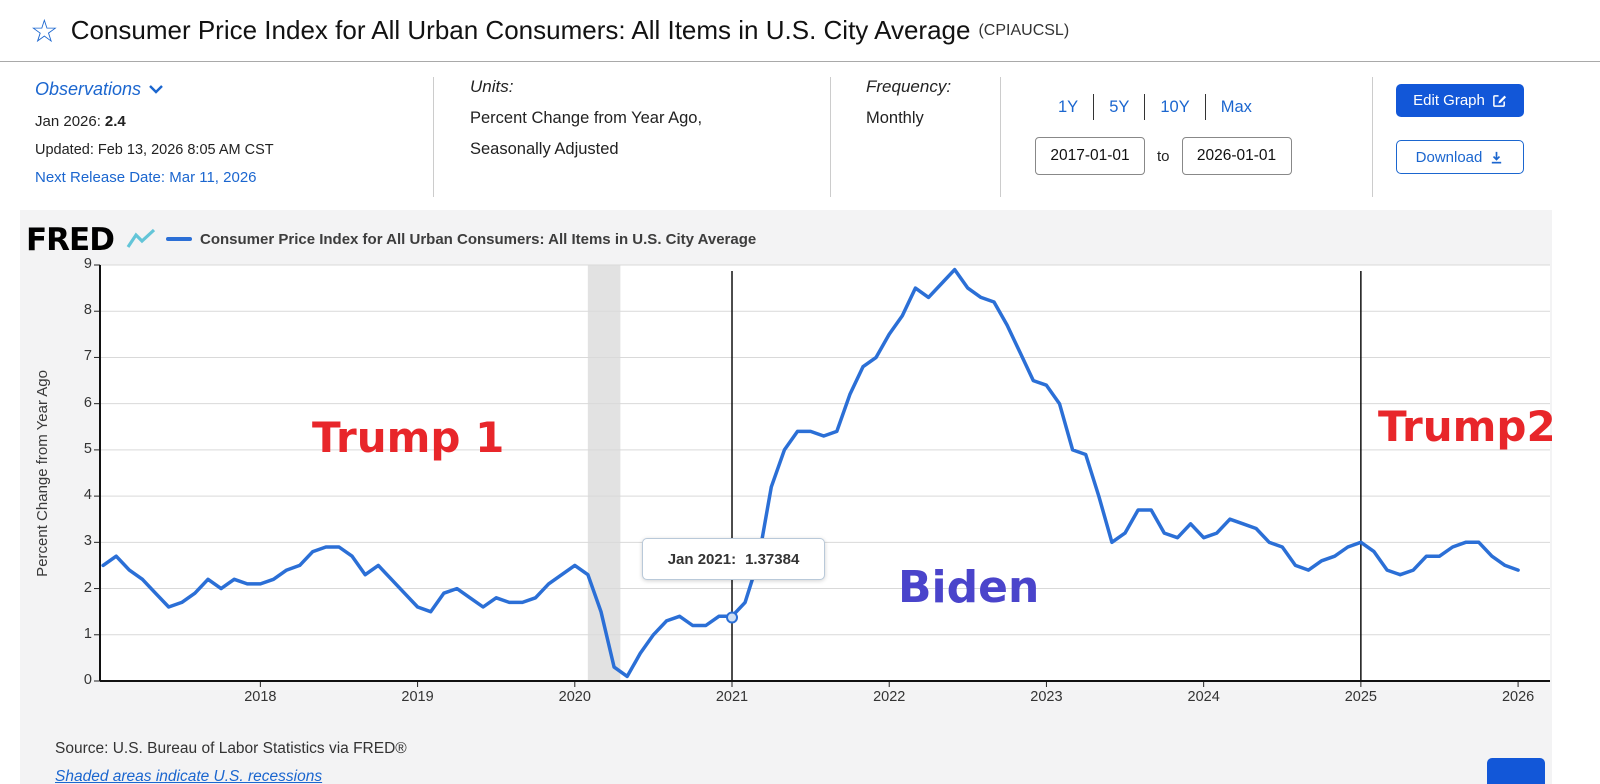 The width and height of the screenshot is (1600, 784). Describe the element at coordinates (895, 118) in the screenshot. I see `frequency-value: Monthly` at that location.